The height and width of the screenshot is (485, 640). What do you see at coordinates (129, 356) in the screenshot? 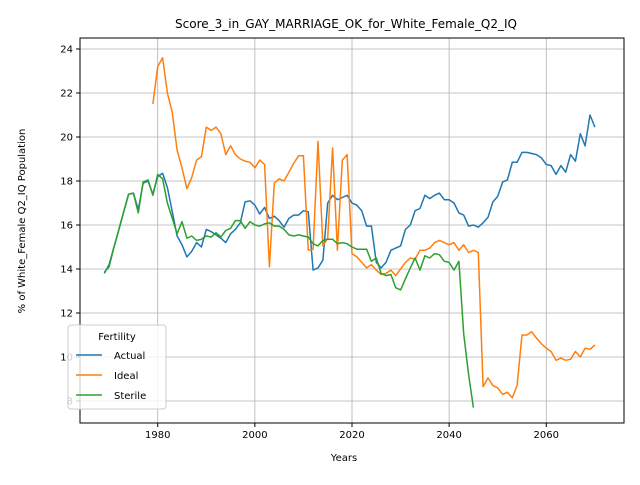
I see `legend-label-actual: Actual` at bounding box center [129, 356].